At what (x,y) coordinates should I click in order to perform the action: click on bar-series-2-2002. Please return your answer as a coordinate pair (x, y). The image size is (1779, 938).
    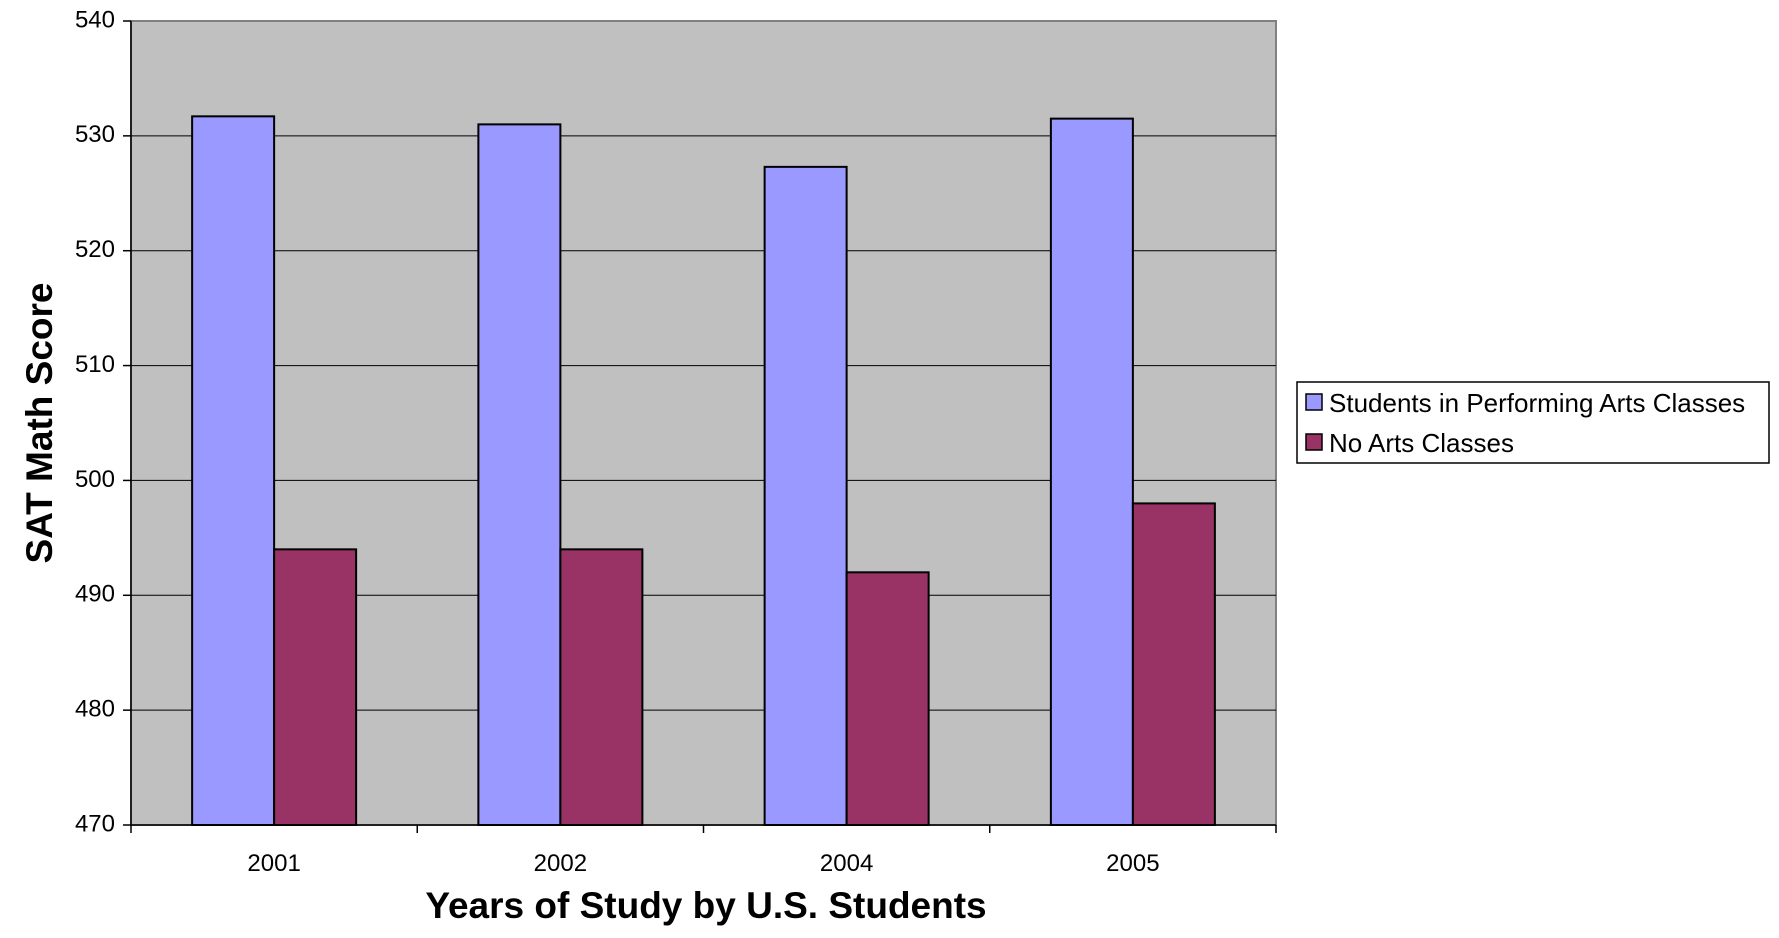
    Looking at the image, I should click on (601, 687).